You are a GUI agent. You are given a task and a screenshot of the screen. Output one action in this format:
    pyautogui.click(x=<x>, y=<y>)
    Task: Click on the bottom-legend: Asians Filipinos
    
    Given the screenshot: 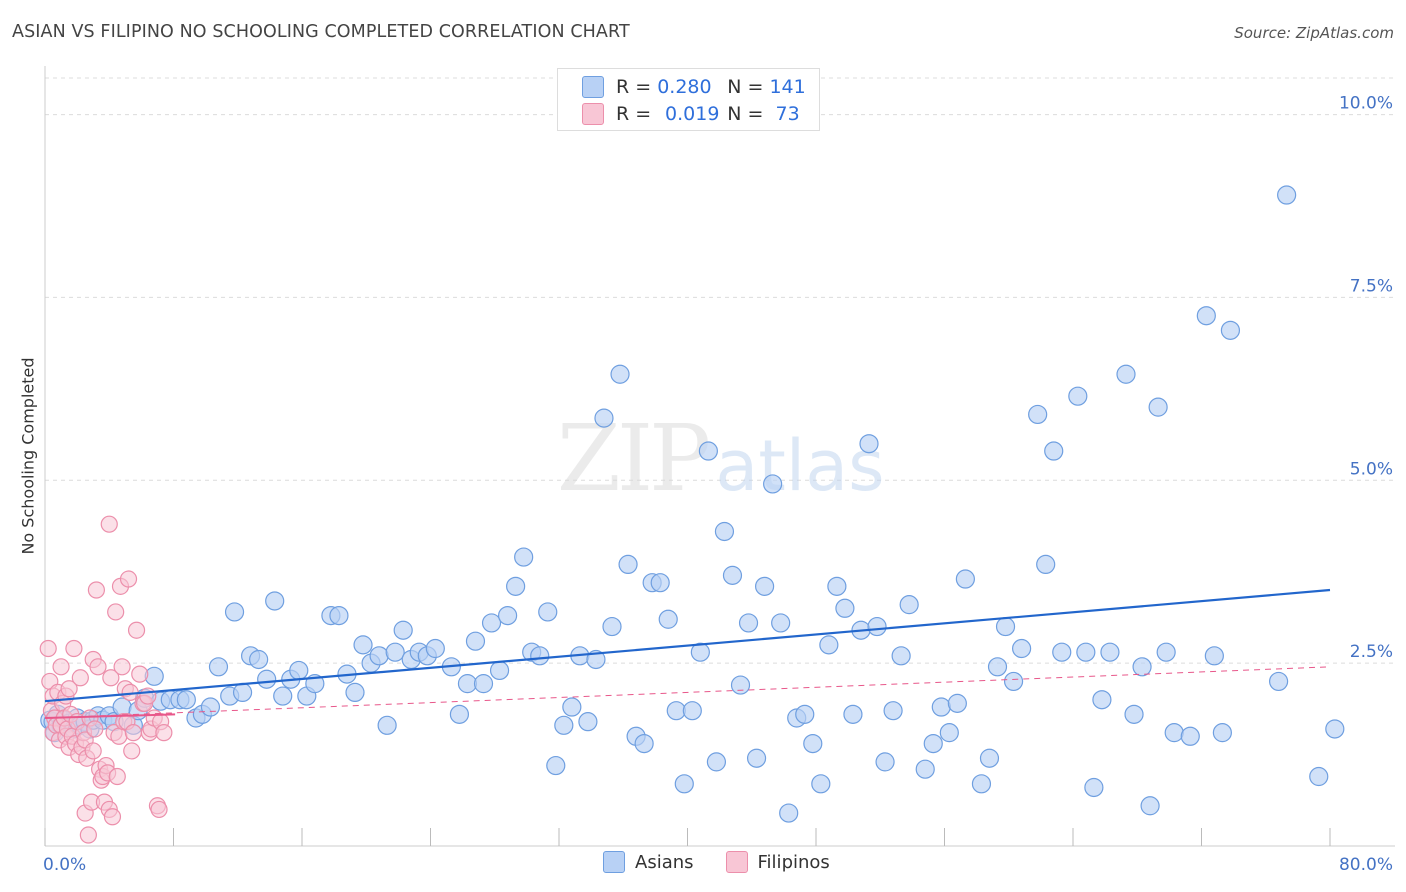 What is the action you would take?
    pyautogui.click(x=732, y=862)
    